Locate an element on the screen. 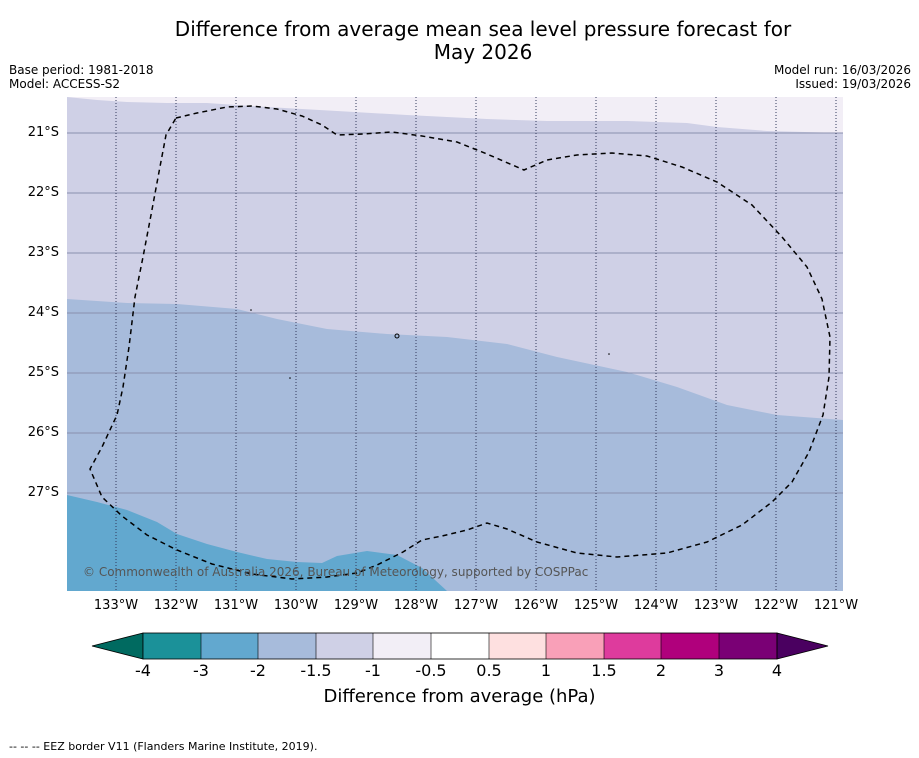  lat-label: 26°S is located at coordinates (43, 432).